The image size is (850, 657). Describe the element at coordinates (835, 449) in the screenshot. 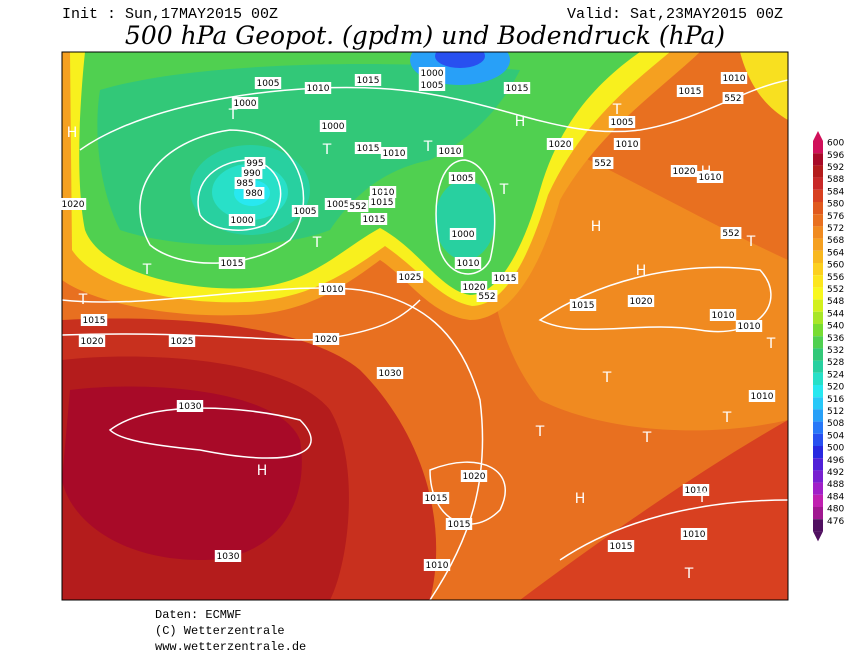

I see `colorbar-label: 500` at that location.